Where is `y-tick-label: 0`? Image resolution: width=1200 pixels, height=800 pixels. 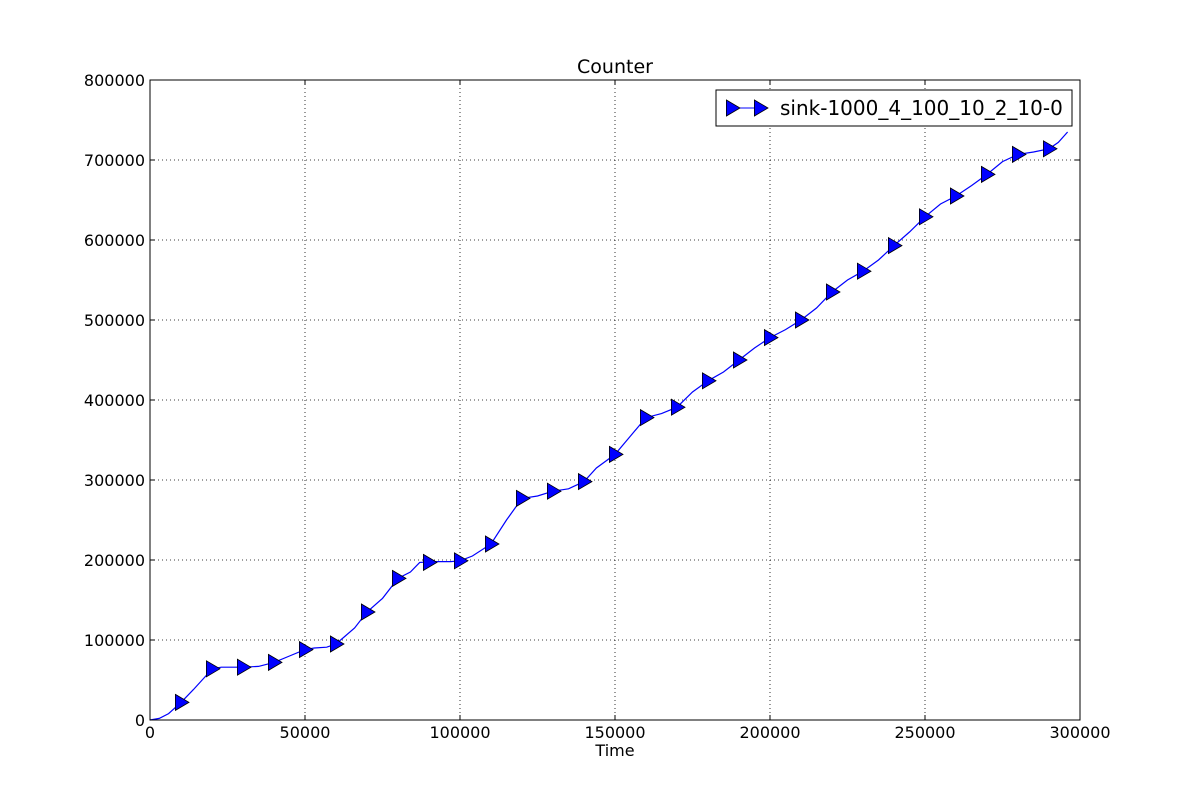 y-tick-label: 0 is located at coordinates (140, 720).